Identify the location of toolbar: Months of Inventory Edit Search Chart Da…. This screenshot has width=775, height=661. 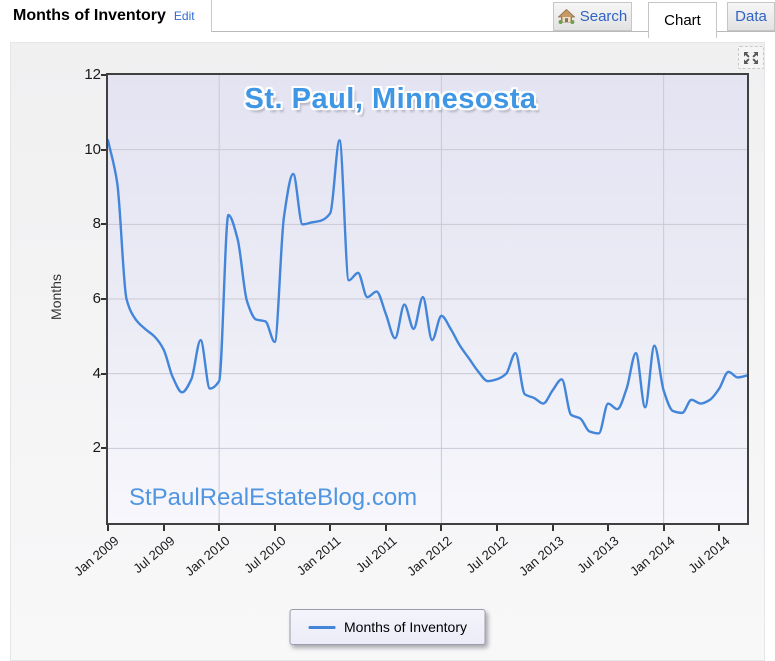
(387, 19).